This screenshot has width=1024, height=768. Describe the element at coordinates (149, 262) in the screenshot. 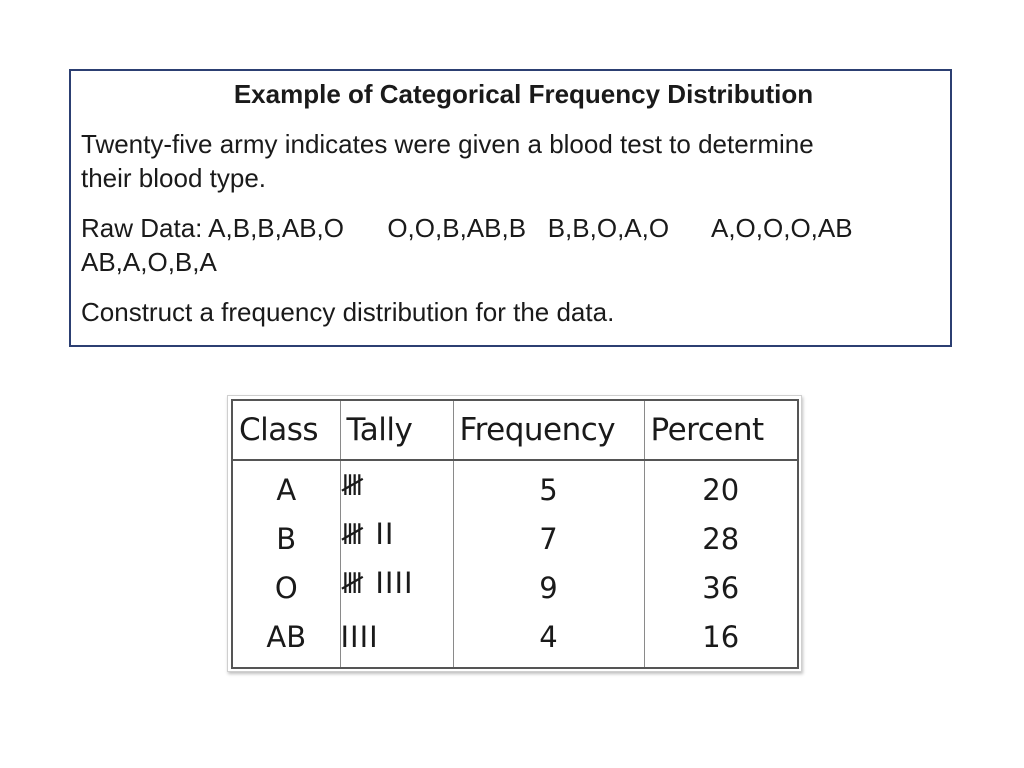

I see `raw-data-line-2: AB,A,O,B,A` at that location.